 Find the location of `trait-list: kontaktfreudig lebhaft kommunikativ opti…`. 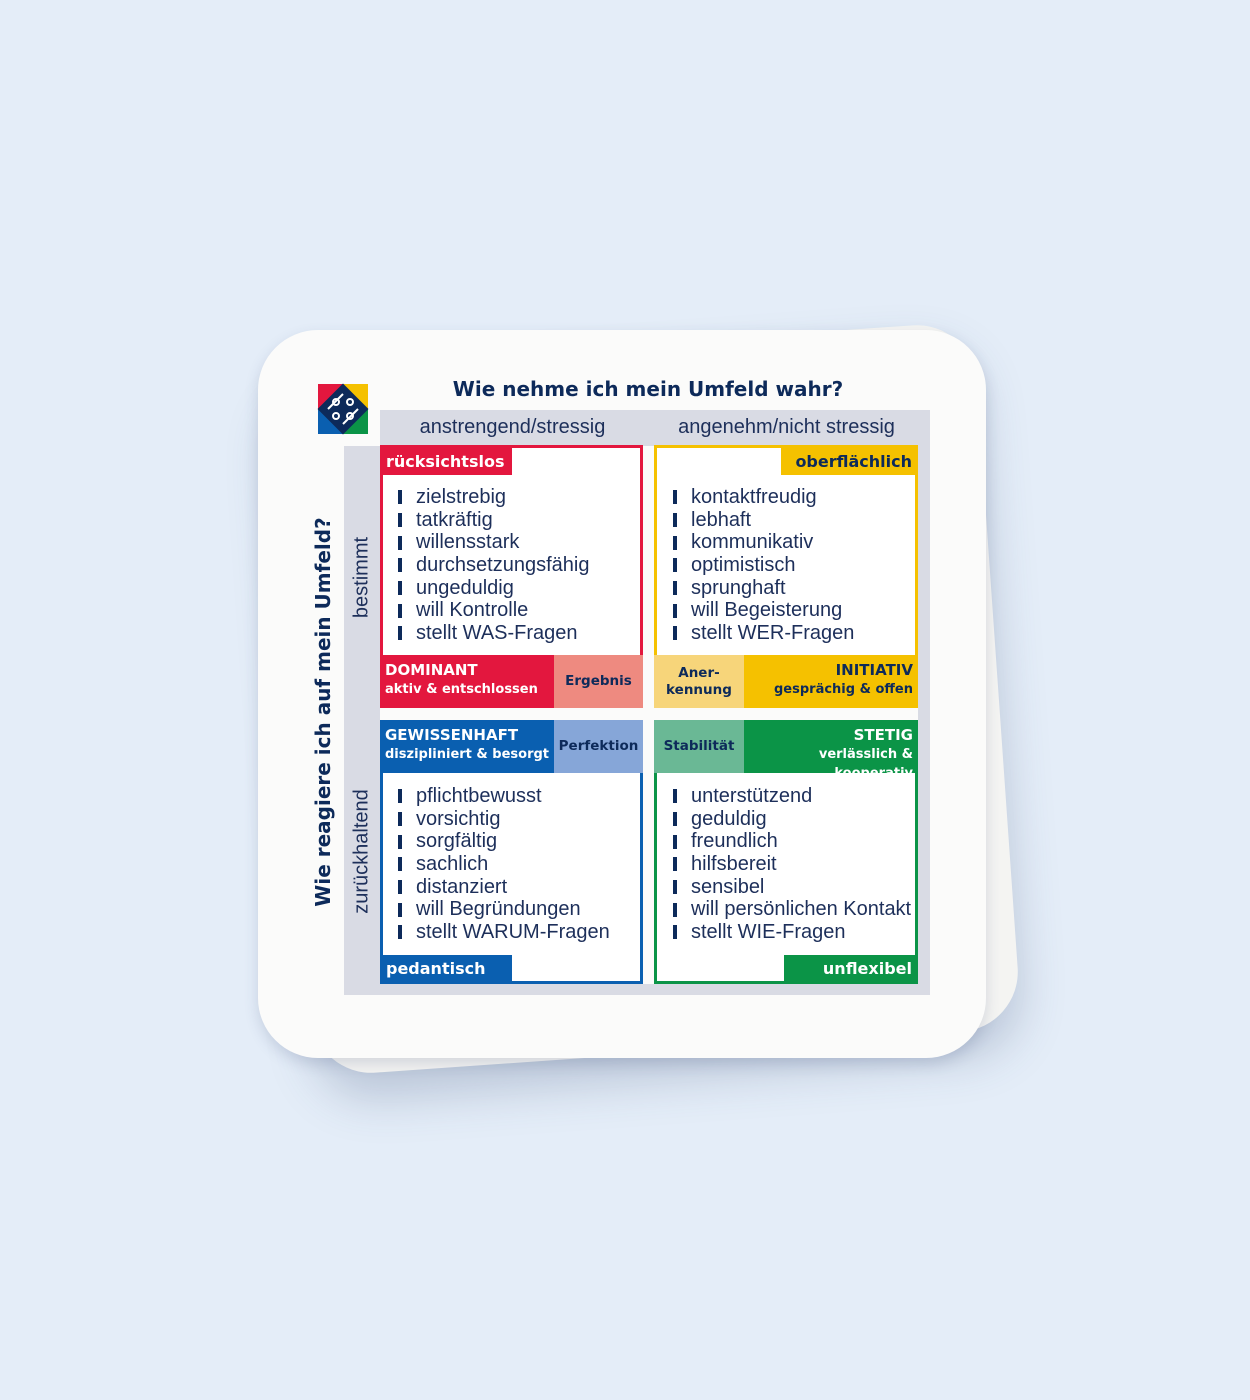

trait-list: kontaktfreudig lebhaft kommunikativ opti… is located at coordinates (763, 565).